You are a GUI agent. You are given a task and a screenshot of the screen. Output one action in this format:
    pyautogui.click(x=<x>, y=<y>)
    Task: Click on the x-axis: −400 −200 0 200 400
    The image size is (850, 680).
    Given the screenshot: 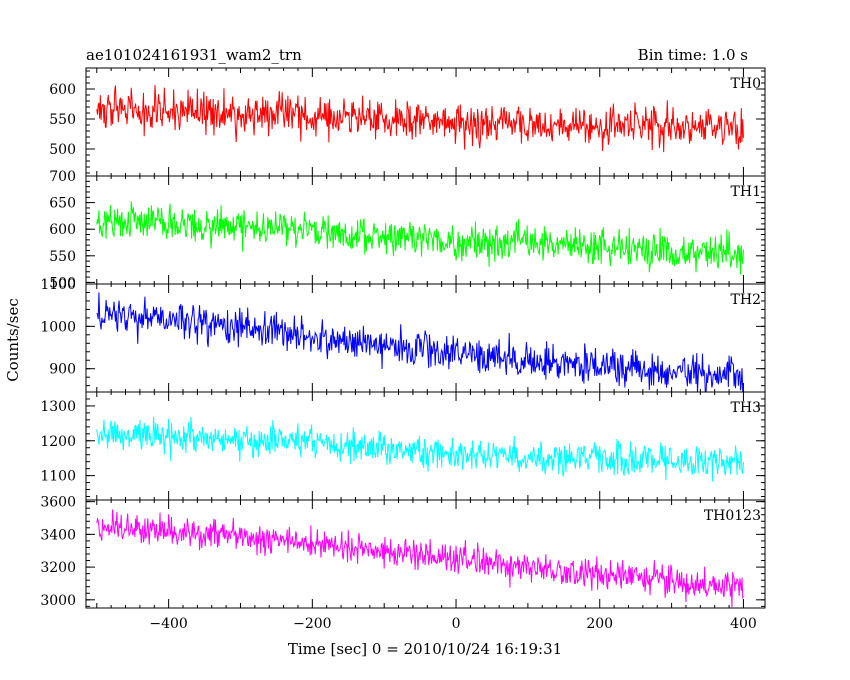 What is the action you would take?
    pyautogui.click(x=452, y=624)
    